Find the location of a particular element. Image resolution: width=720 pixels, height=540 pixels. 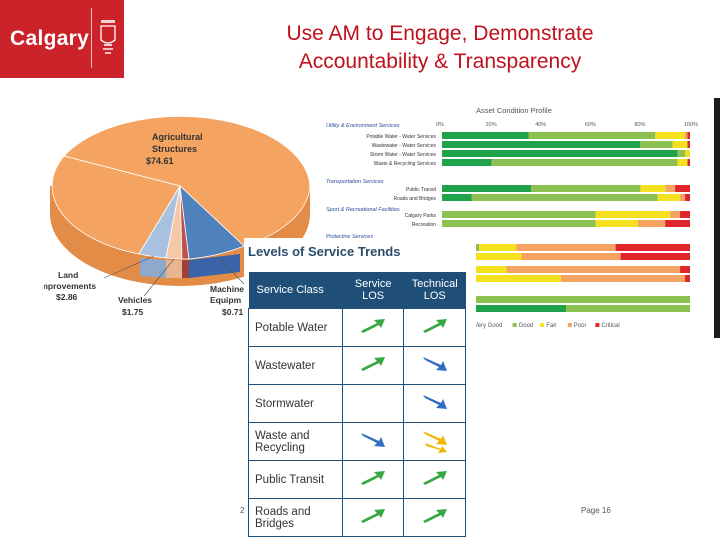

legend-label: Good is located at coordinates (526, 326).